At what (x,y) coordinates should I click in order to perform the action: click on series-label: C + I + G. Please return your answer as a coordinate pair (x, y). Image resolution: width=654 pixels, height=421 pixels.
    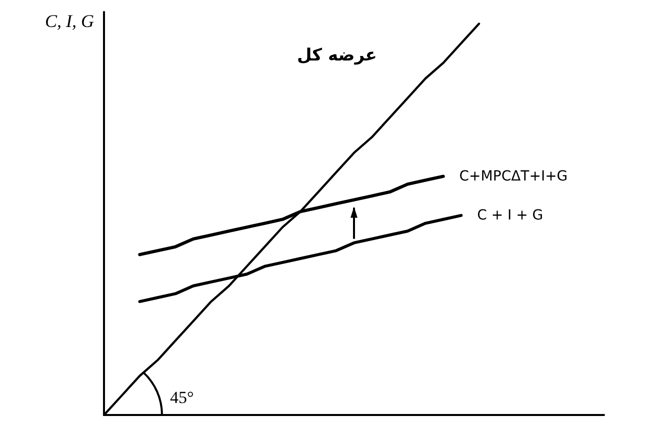
    Looking at the image, I should click on (510, 215).